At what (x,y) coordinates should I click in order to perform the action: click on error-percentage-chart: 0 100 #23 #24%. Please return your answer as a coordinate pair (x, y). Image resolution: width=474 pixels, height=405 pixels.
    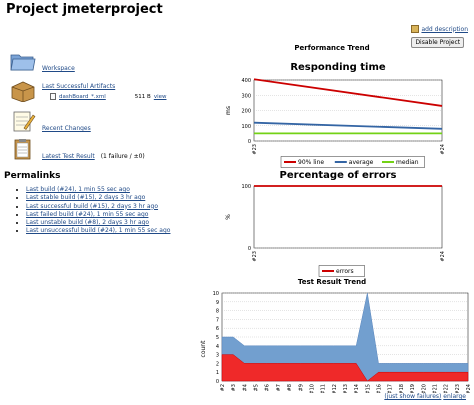
    Looking at the image, I should click on (335, 223).